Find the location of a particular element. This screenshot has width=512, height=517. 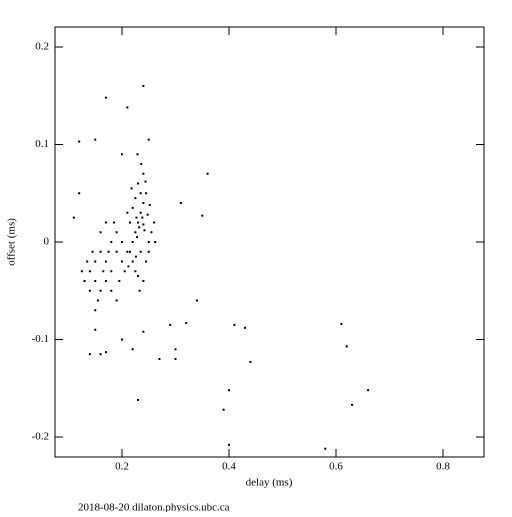

x-tick-label: 0.6 is located at coordinates (336, 467).